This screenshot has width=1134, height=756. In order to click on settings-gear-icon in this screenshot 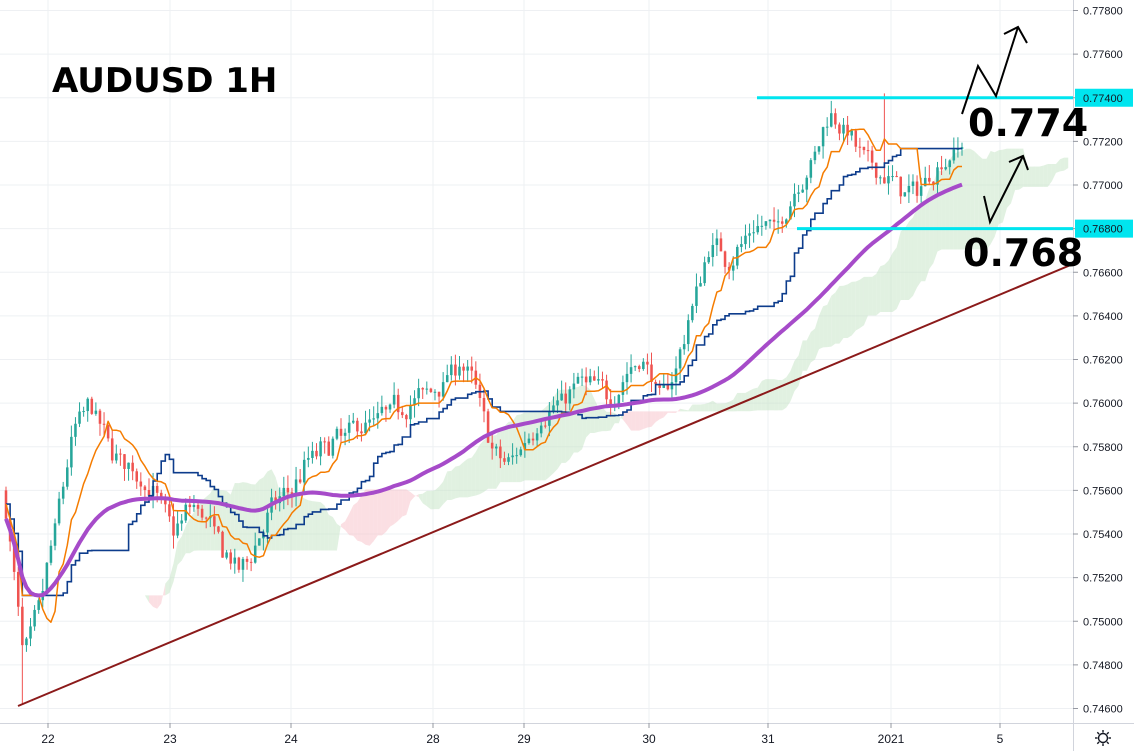, I will do `click(1103, 738)`.